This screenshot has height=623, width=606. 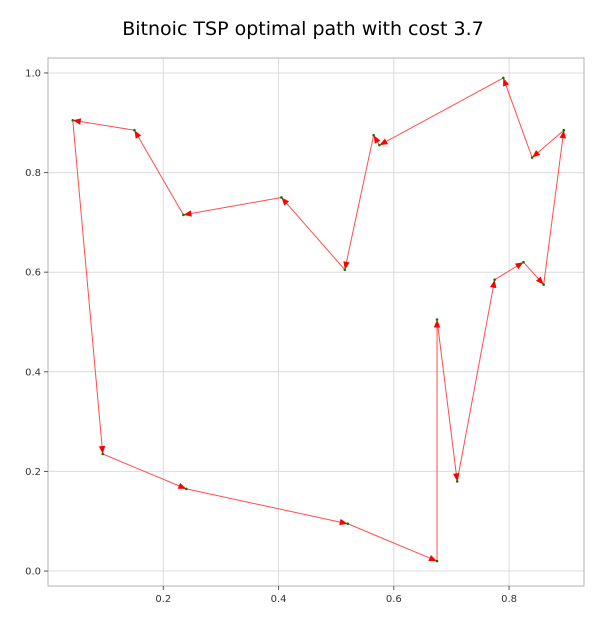 What do you see at coordinates (279, 599) in the screenshot?
I see `x-tick-label: 0.4` at bounding box center [279, 599].